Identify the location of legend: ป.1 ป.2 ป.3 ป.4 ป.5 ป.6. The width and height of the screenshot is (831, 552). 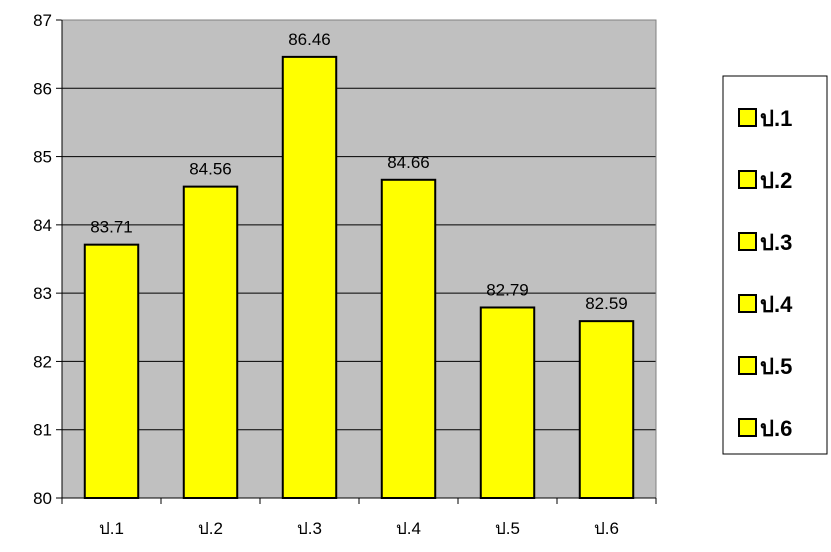
(775, 265).